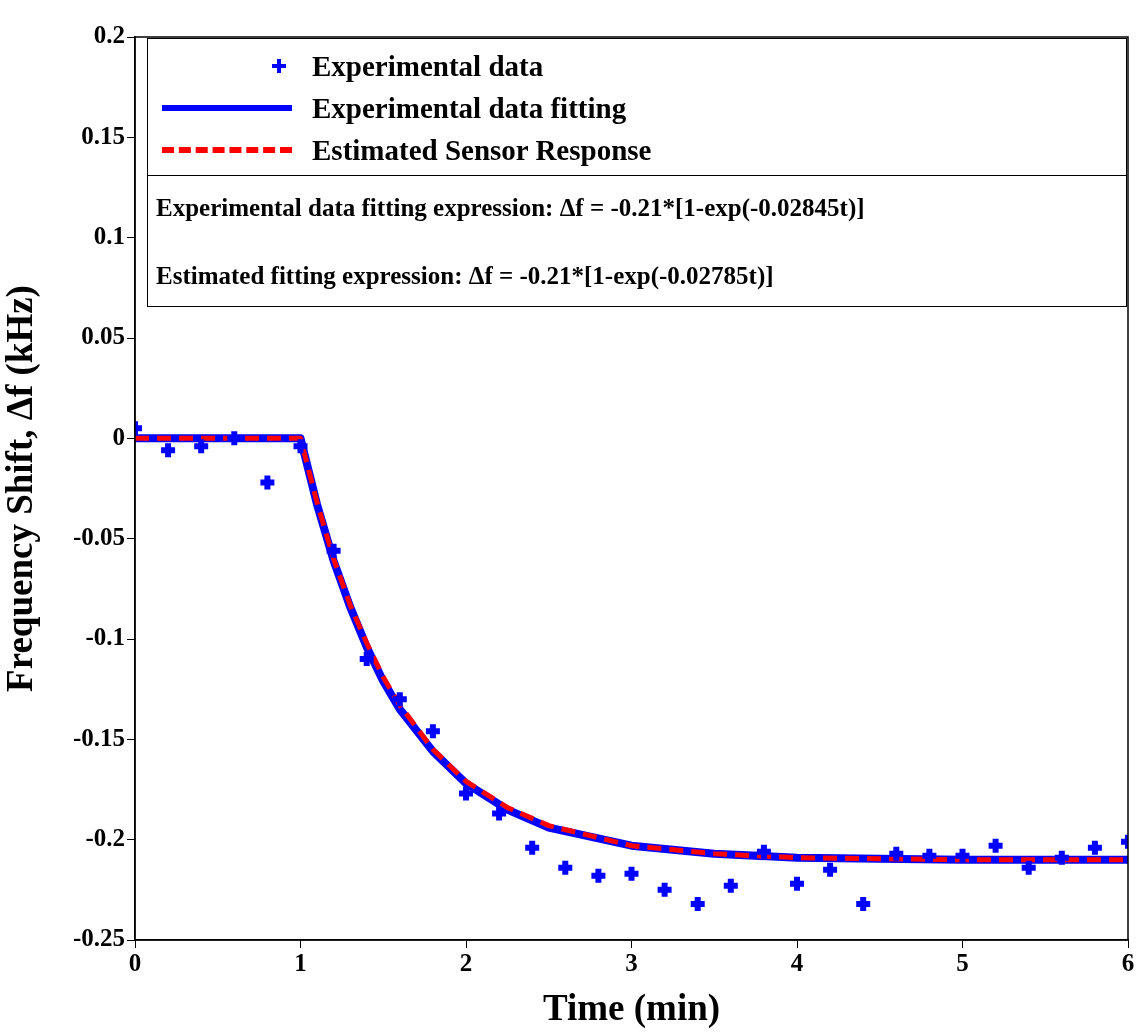  What do you see at coordinates (105, 838) in the screenshot?
I see `y-tick-label: -0.2` at bounding box center [105, 838].